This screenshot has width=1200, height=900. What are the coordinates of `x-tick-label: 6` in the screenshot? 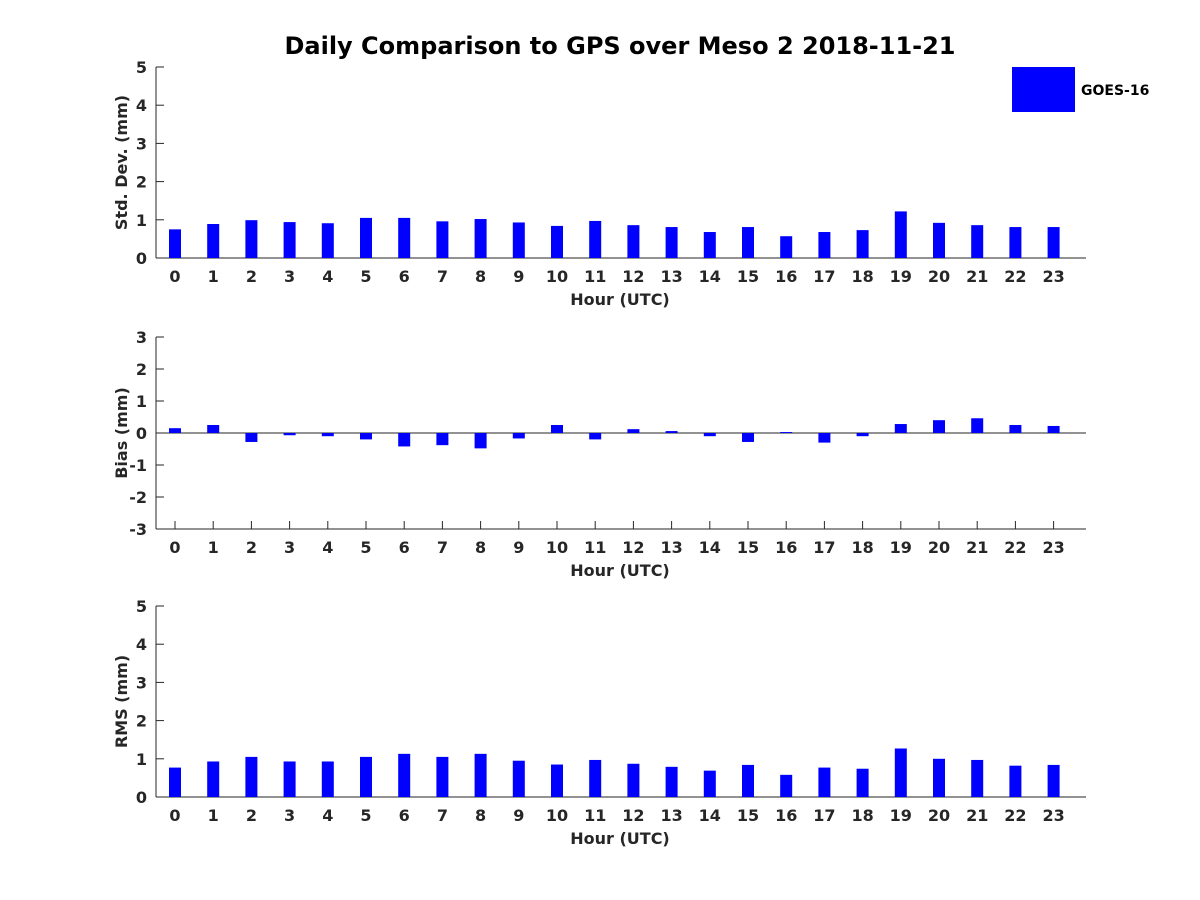 It's located at (404, 815).